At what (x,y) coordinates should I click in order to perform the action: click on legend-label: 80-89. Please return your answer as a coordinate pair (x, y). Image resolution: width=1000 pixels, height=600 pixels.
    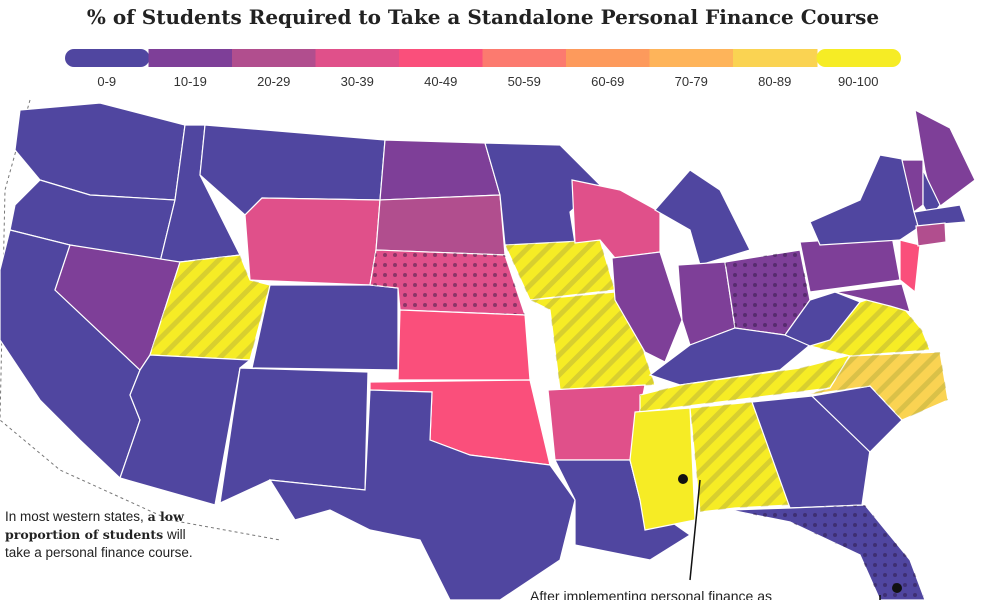
    Looking at the image, I should click on (774, 81).